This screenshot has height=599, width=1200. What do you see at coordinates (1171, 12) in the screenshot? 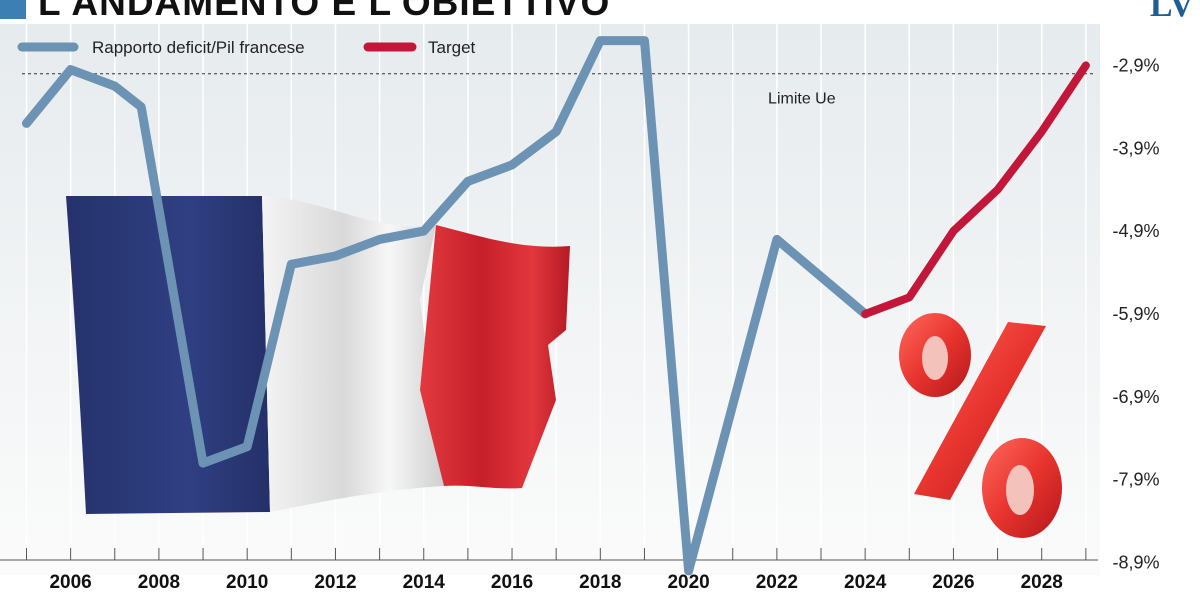
I see `publisher-logo: LV` at bounding box center [1171, 12].